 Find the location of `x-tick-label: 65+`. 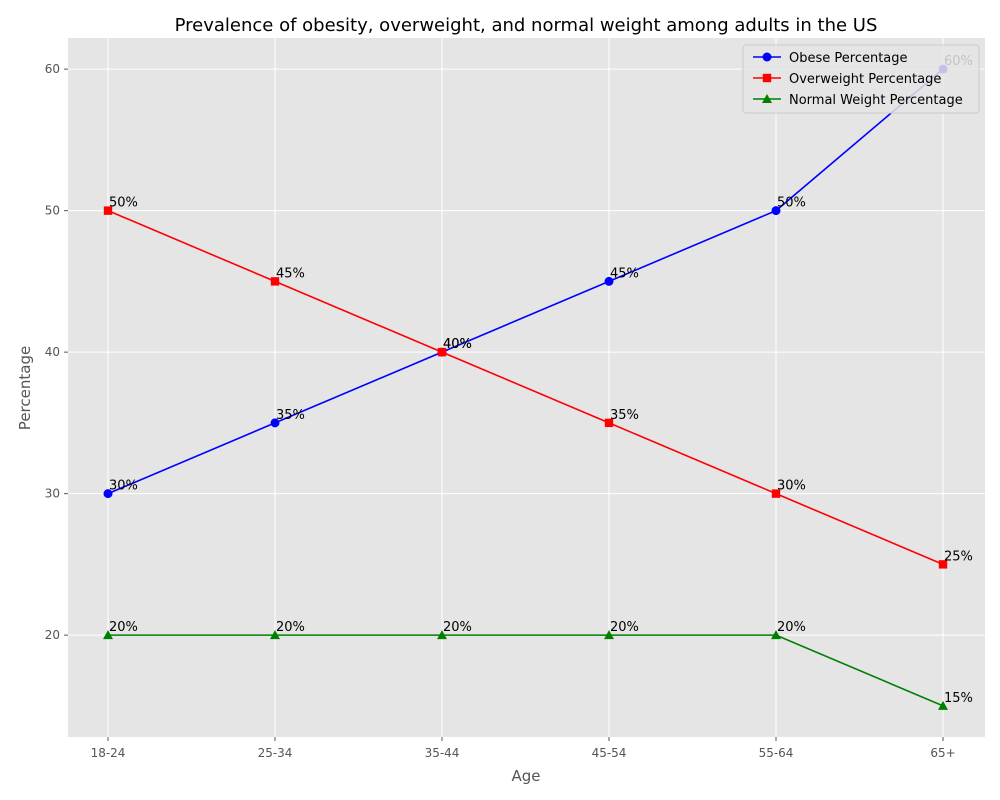

x-tick-label: 65+ is located at coordinates (942, 753).